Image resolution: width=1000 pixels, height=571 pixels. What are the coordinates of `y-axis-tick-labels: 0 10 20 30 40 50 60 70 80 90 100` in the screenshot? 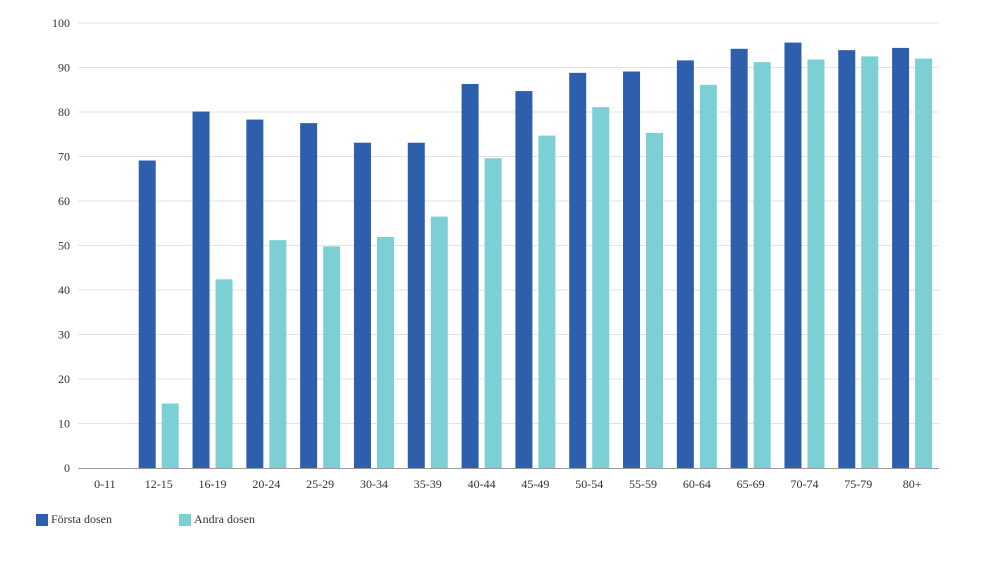 It's located at (61, 245).